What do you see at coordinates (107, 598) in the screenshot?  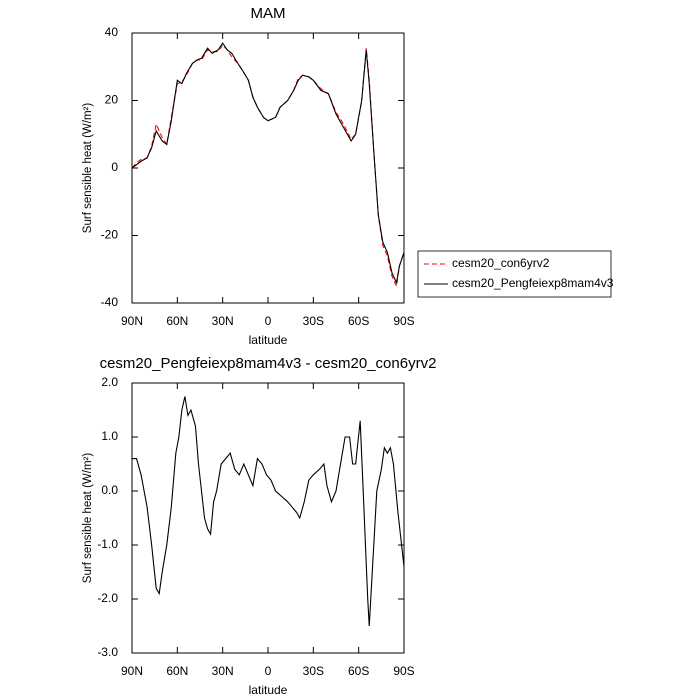 I see `y-tick-label: -2.0` at bounding box center [107, 598].